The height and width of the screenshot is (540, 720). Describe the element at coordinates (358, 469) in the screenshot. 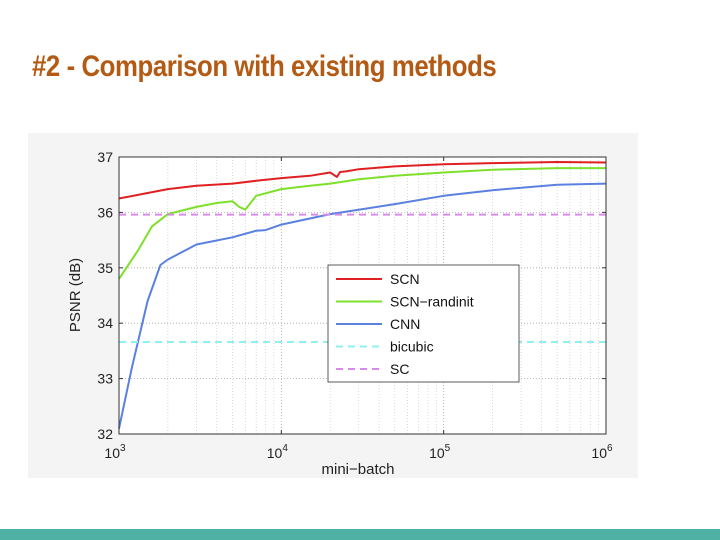

I see `x-axis-label: mini−batch` at that location.